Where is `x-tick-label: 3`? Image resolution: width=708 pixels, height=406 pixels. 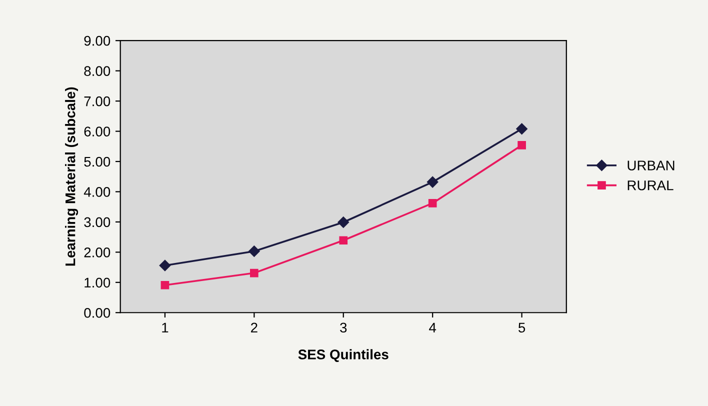
x-tick-label: 3 is located at coordinates (343, 327).